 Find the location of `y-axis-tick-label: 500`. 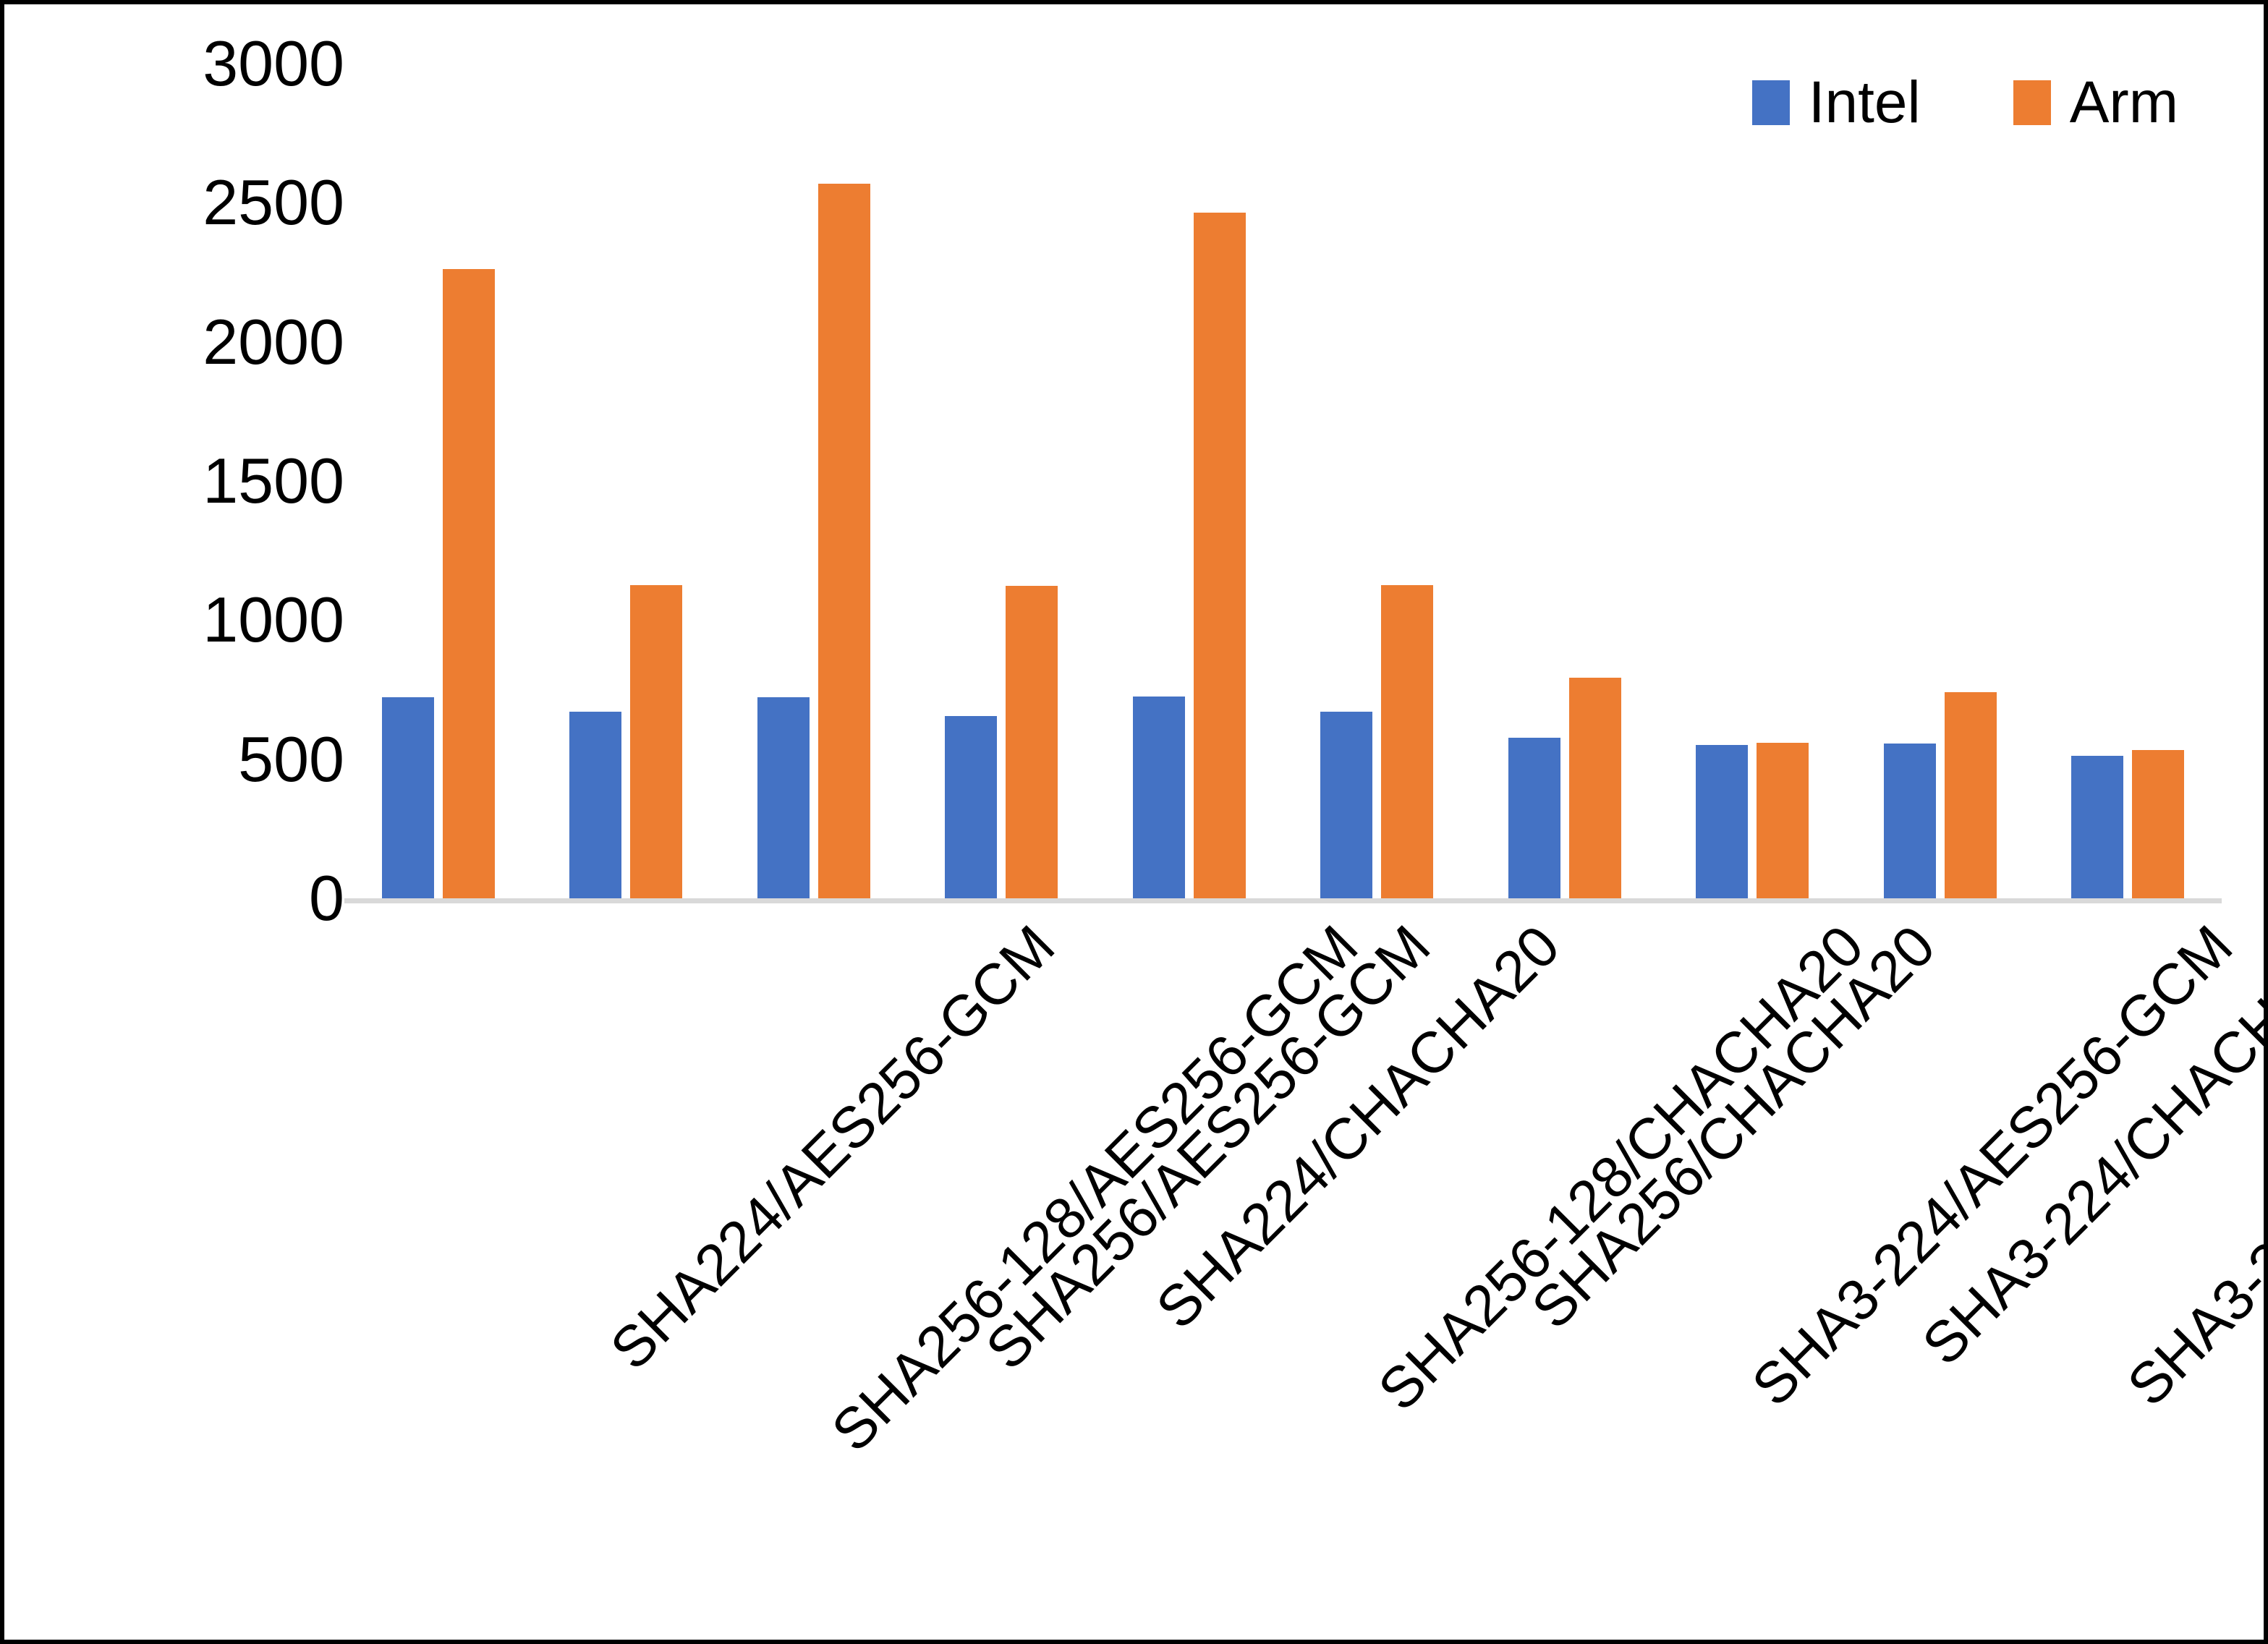

y-axis-tick-label: 500 is located at coordinates (291, 759).